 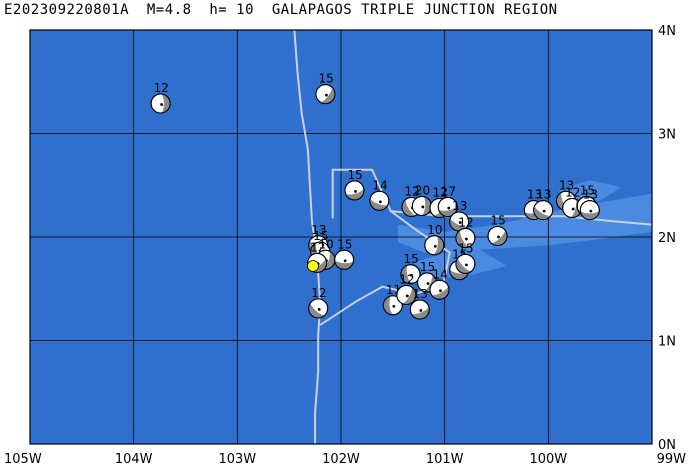 I want to click on latitude-tick-label: 1N, so click(x=667, y=342).